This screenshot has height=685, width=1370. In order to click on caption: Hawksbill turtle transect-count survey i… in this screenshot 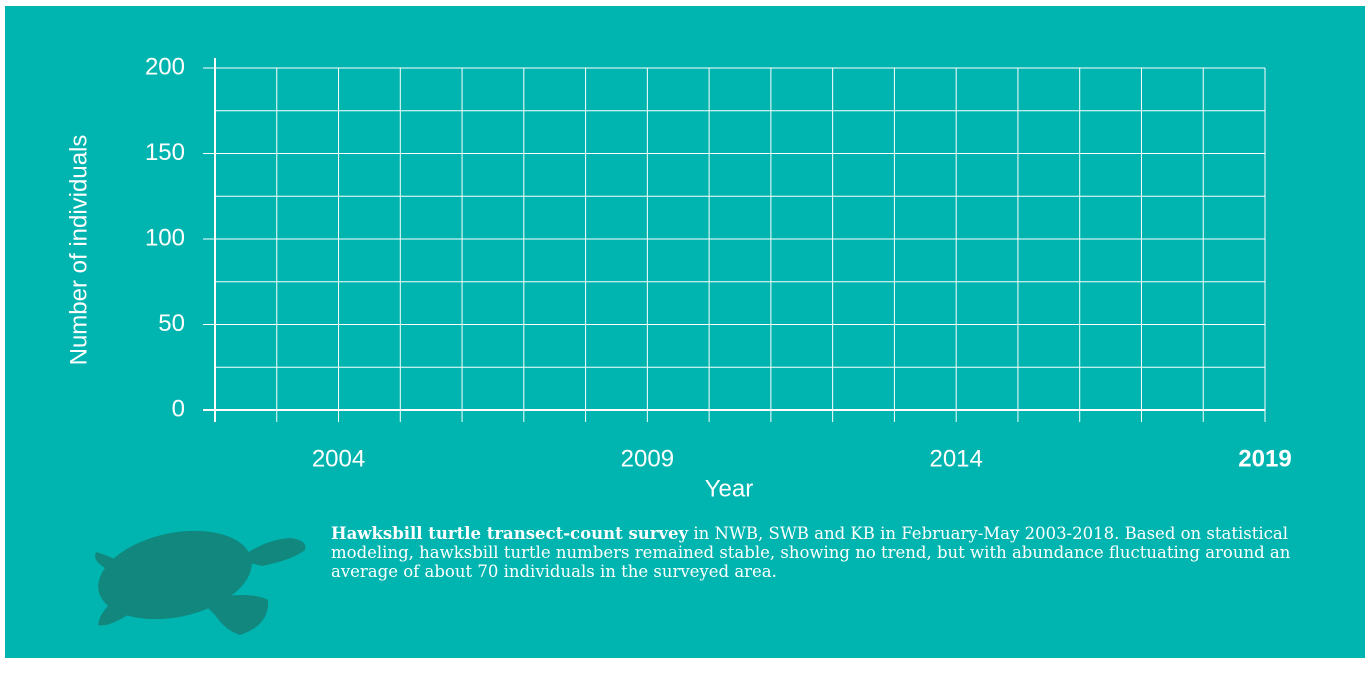, I will do `click(811, 552)`.